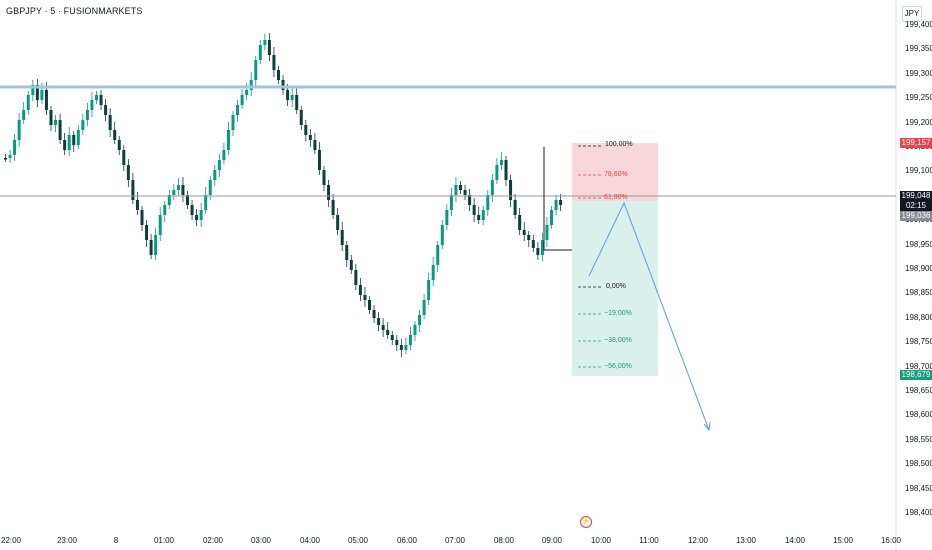  Describe the element at coordinates (918, 122) in the screenshot. I see `price-tick-label: 199,200` at that location.